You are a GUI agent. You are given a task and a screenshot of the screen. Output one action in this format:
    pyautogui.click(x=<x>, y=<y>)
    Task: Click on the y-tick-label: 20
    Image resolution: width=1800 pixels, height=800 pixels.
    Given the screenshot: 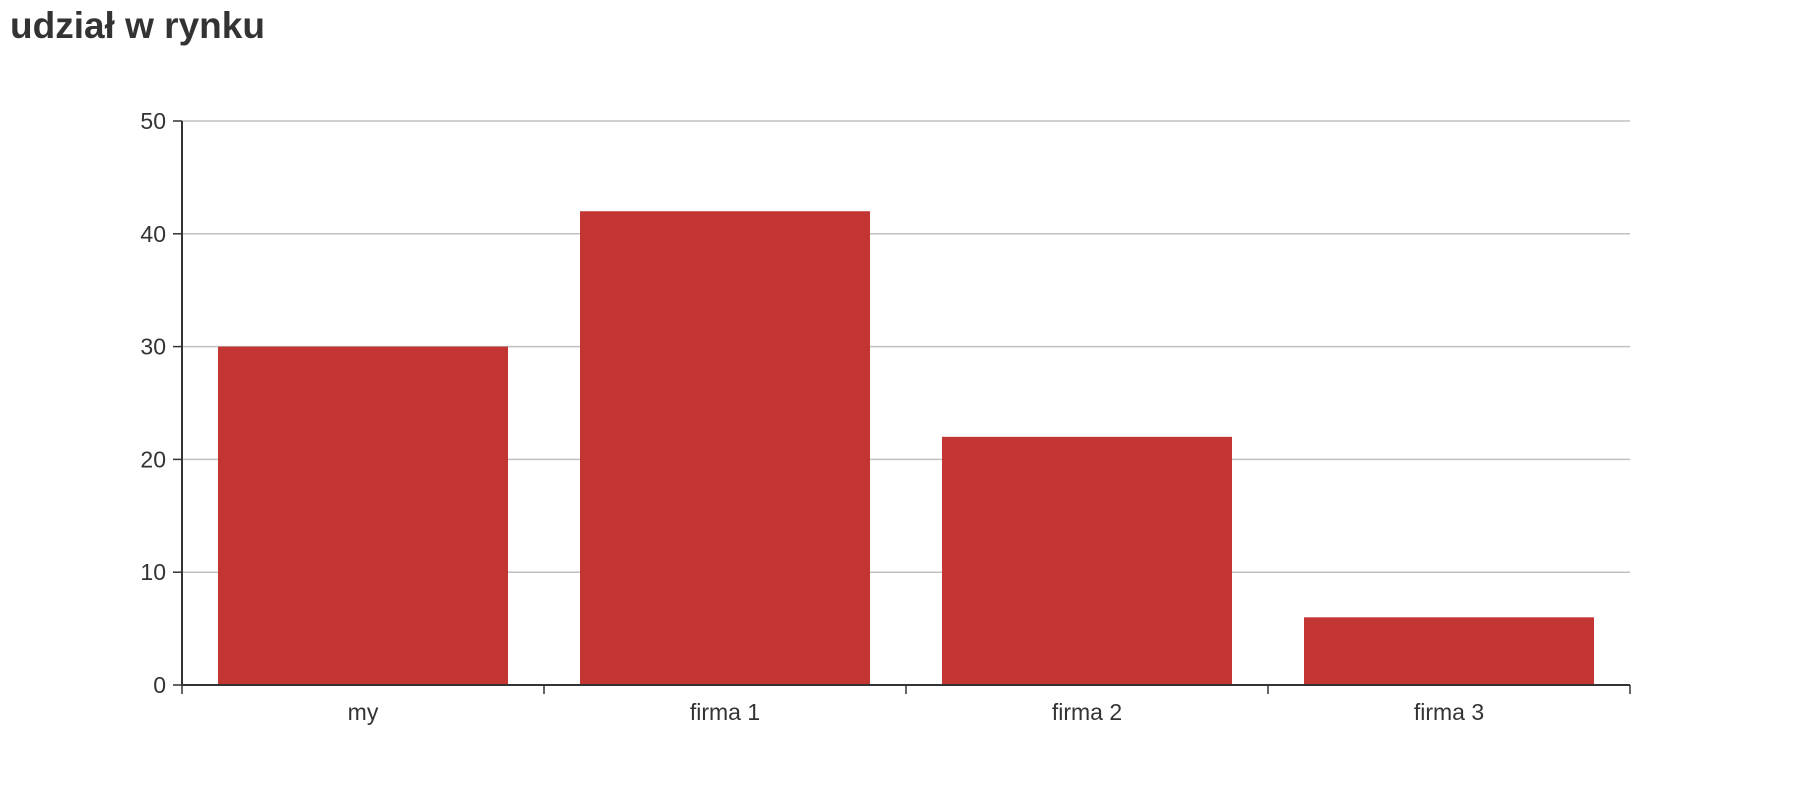 What is the action you would take?
    pyautogui.click(x=153, y=459)
    